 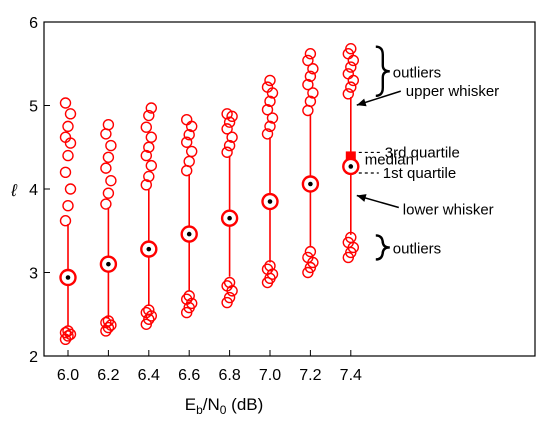 I want to click on x-tick-label-1: 6.2, so click(x=108, y=375).